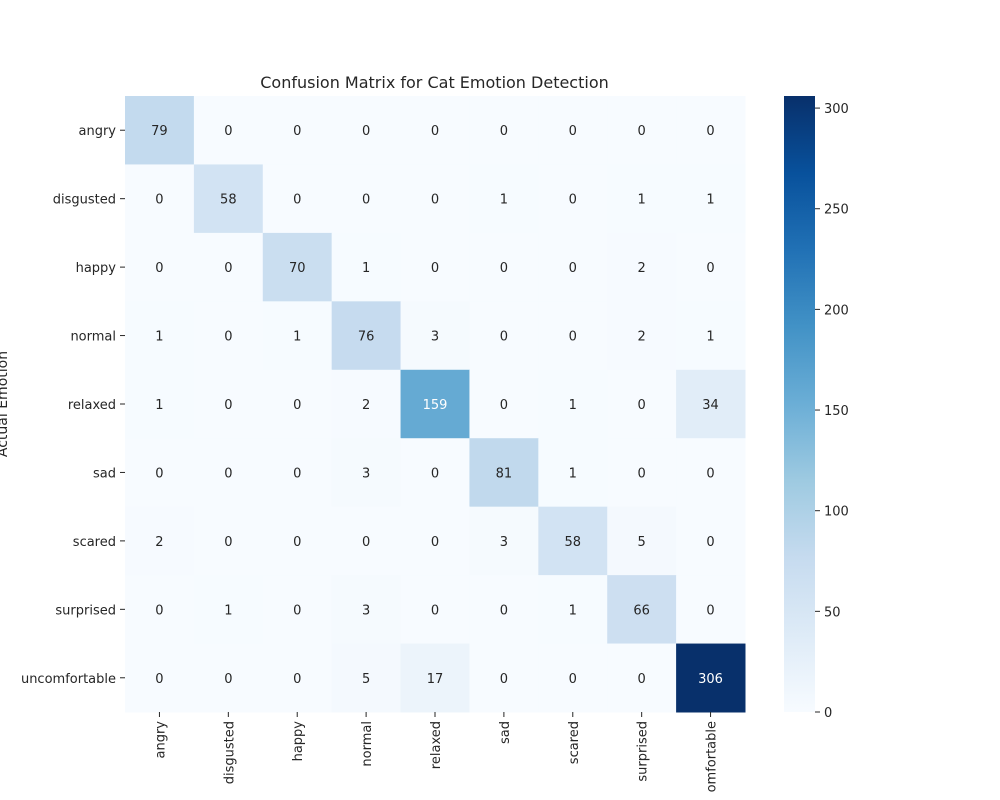 This screenshot has height=800, width=1000. Describe the element at coordinates (836, 411) in the screenshot. I see `colorbar-tick-label: 150` at that location.